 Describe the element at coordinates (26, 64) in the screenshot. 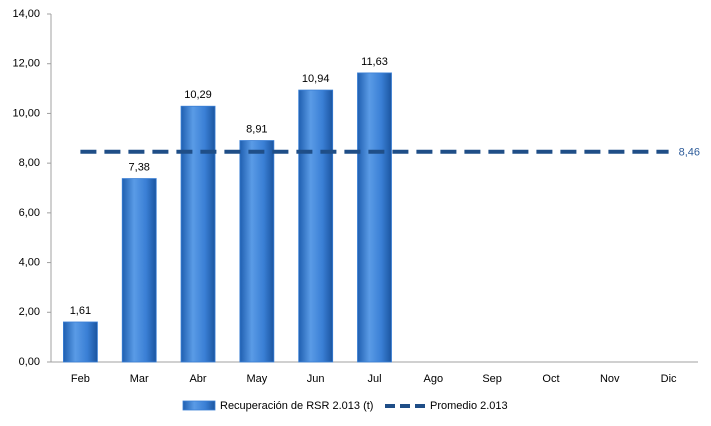

I see `y-tick-label: 12,00` at that location.